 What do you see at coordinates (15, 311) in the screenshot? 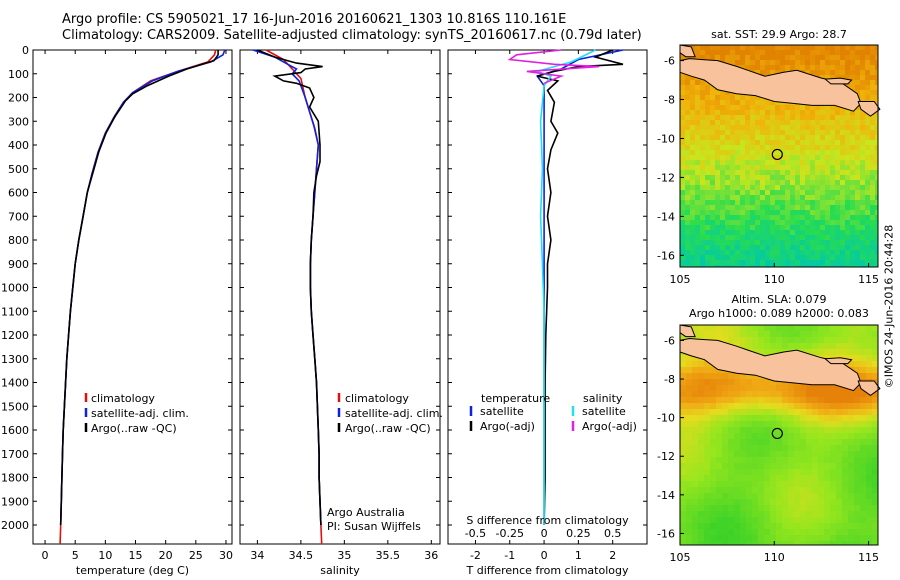
I see `y-tick-label: 1100` at bounding box center [15, 311].